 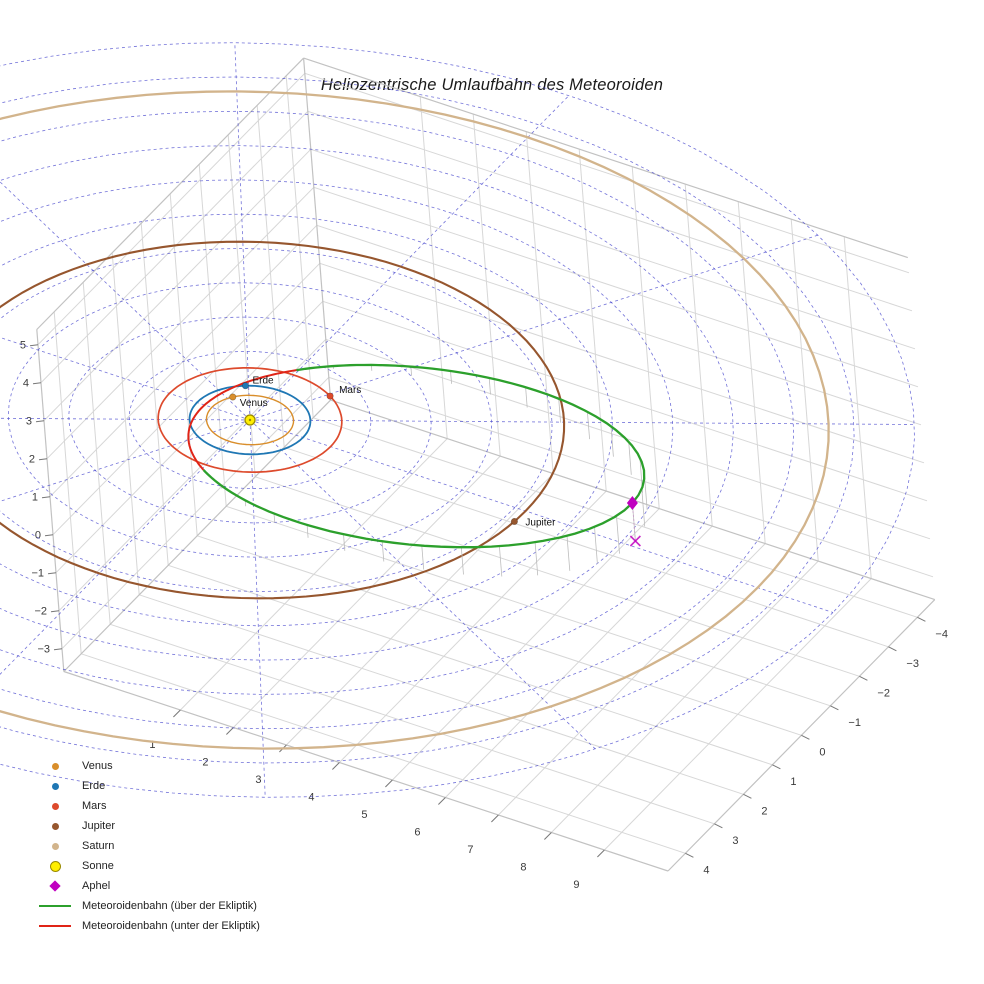 I want to click on x-tick-label: 3, so click(x=258, y=780).